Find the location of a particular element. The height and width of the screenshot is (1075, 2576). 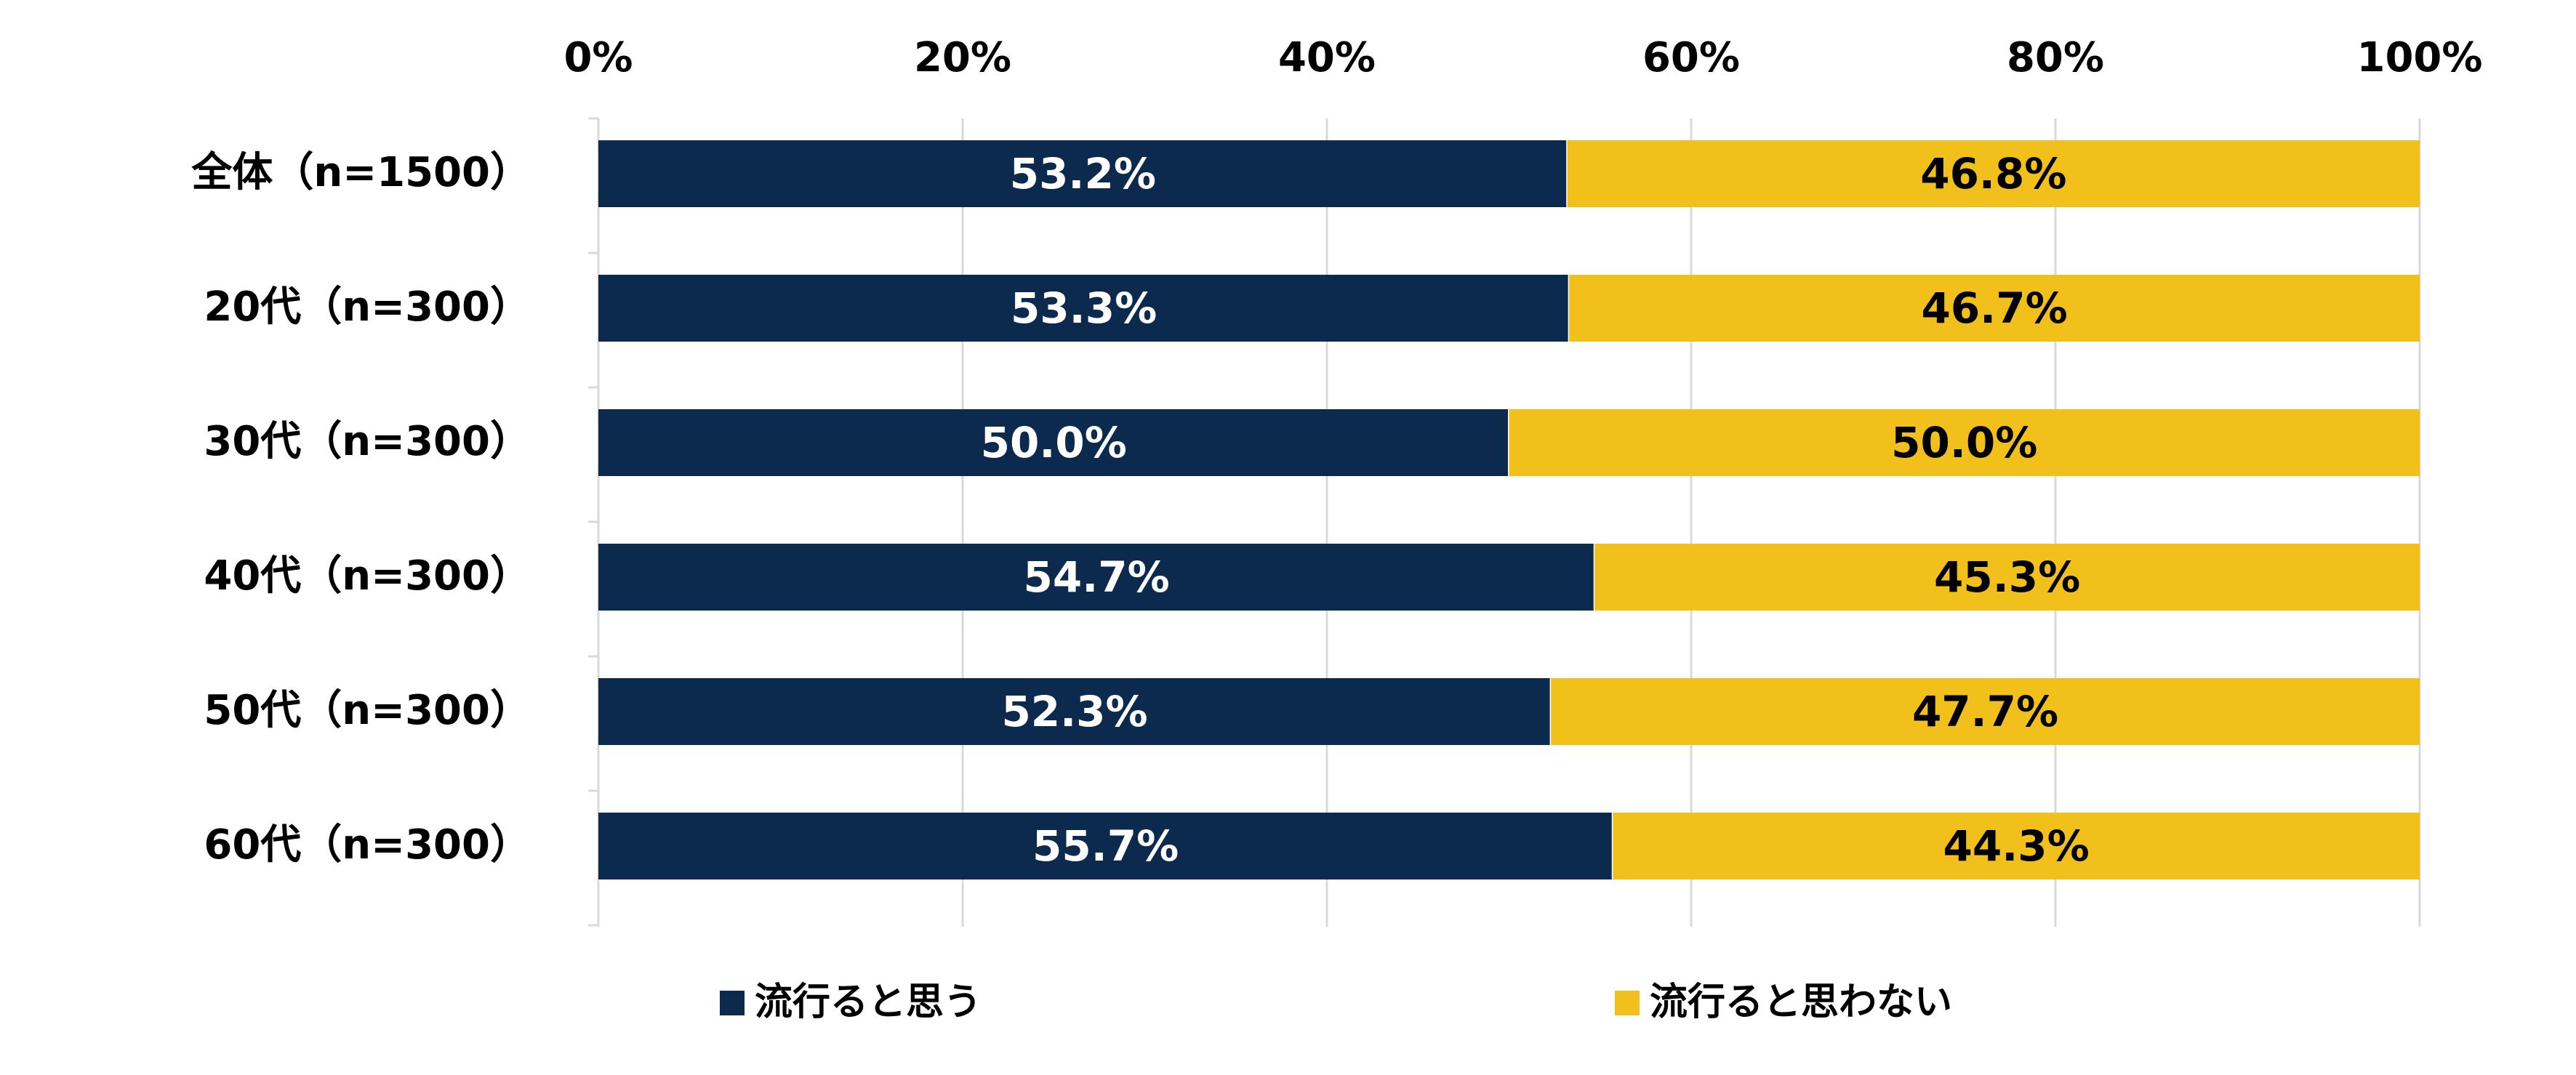

category-label-3: 40代（n=300） is located at coordinates (367, 576).